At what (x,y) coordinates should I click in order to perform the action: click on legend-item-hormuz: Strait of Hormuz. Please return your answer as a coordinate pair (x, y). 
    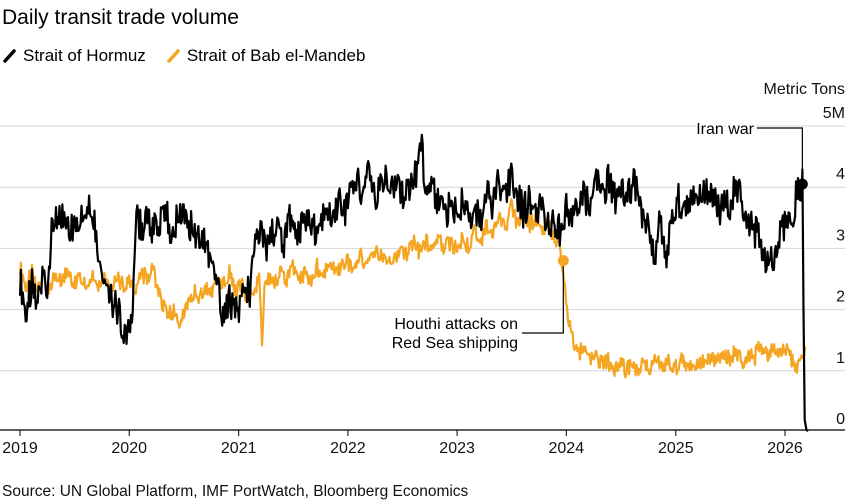
    Looking at the image, I should click on (74, 56).